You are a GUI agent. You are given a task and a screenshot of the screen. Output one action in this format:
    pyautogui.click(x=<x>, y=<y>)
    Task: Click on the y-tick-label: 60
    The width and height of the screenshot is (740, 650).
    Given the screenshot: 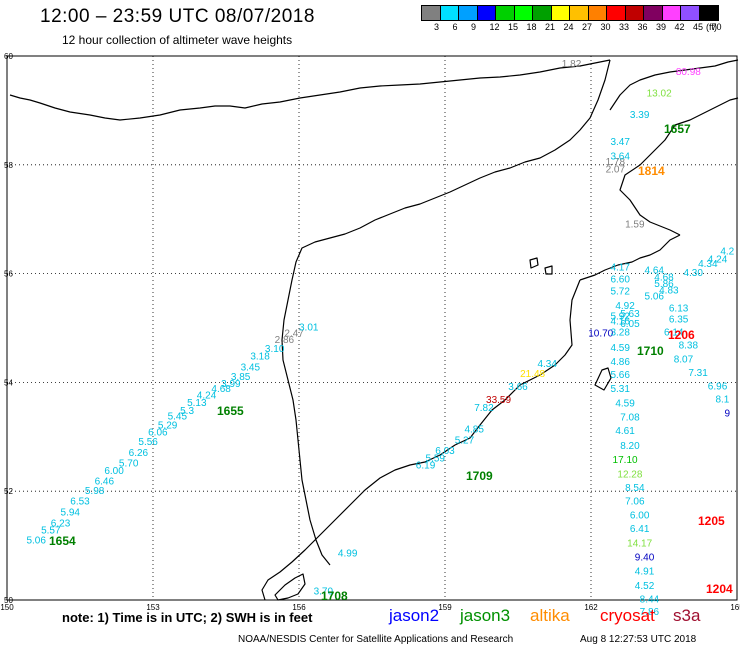 What is the action you would take?
    pyautogui.click(x=8, y=56)
    